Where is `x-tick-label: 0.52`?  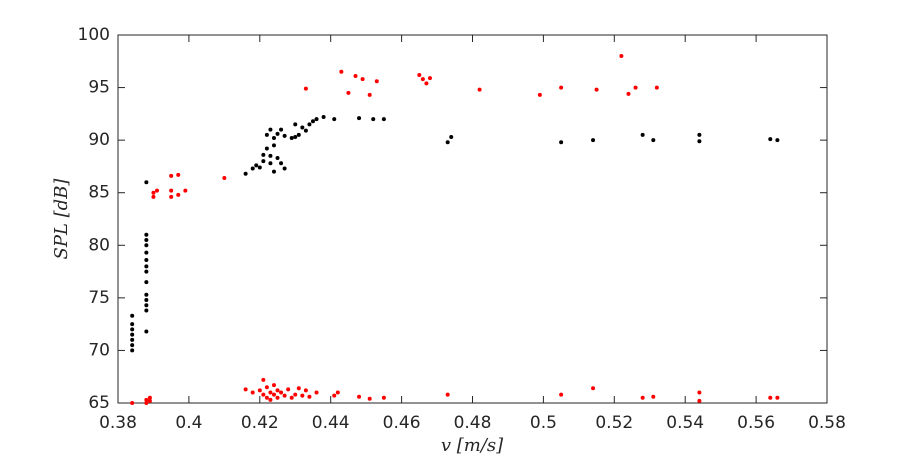 x-tick-label: 0.52 is located at coordinates (614, 423).